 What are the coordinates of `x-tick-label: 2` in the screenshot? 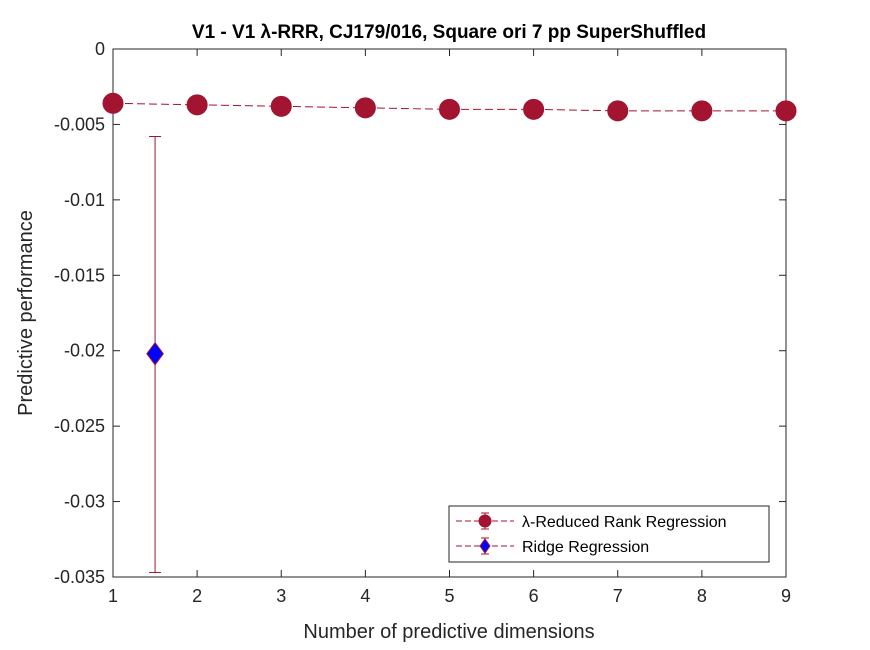 It's located at (197, 596).